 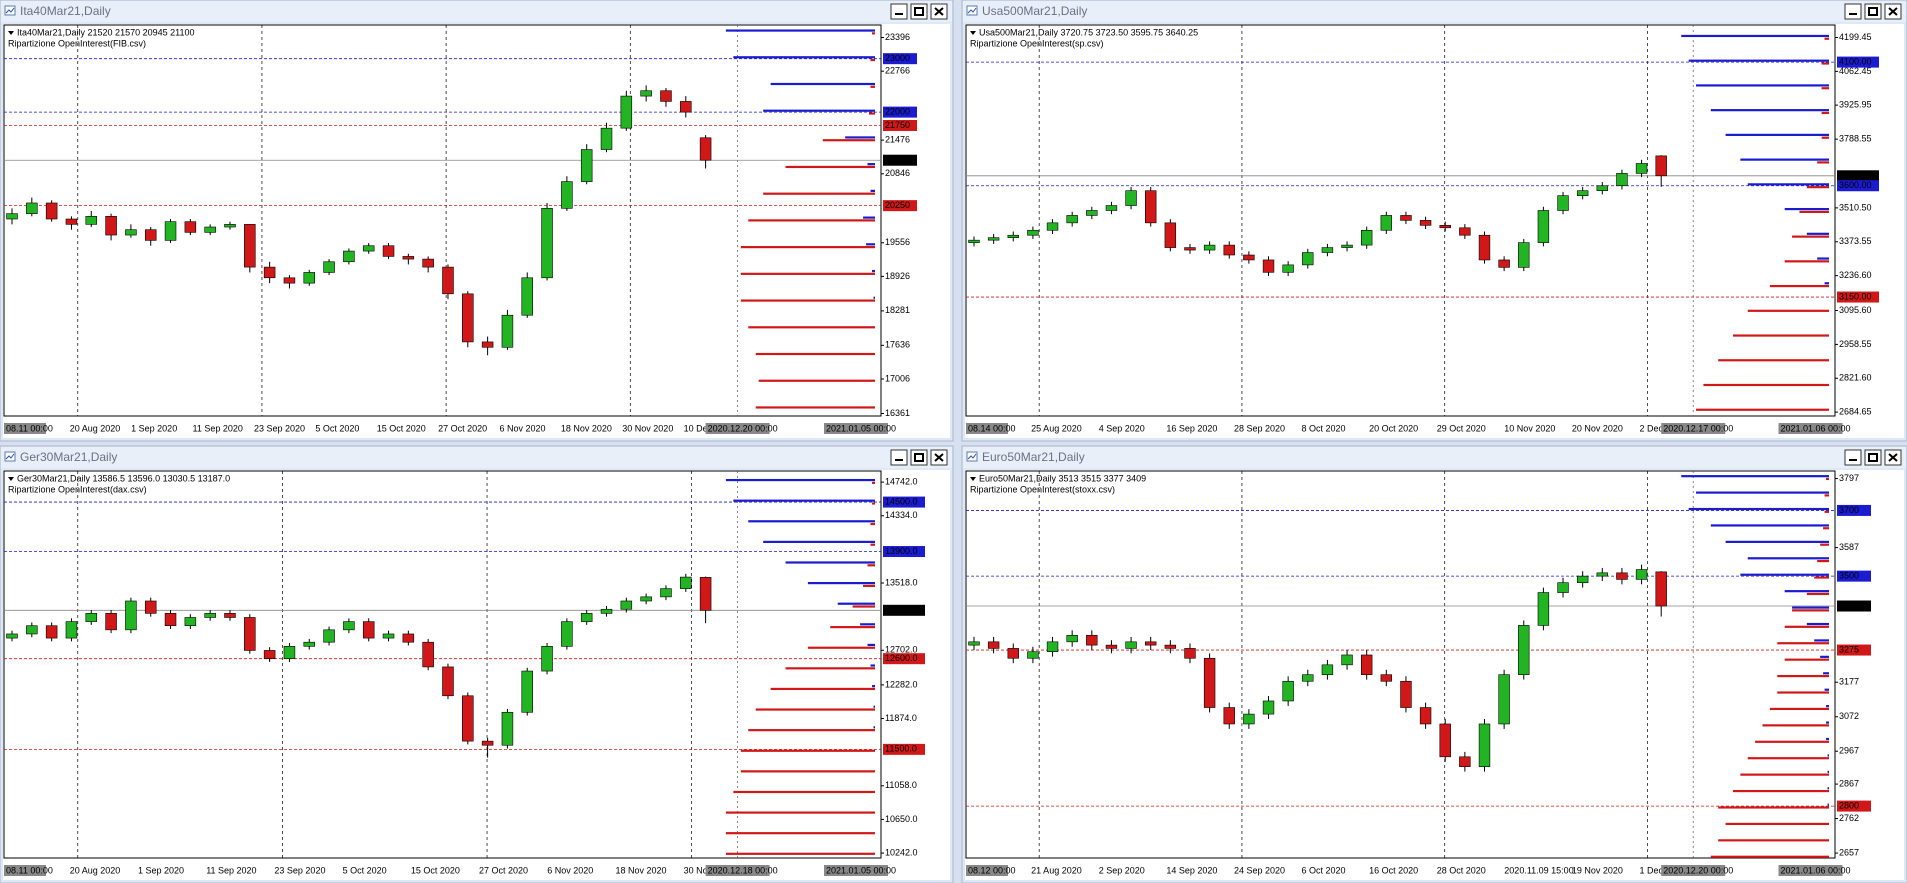 What do you see at coordinates (1849, 716) in the screenshot?
I see `y-tick-label: 3072` at bounding box center [1849, 716].